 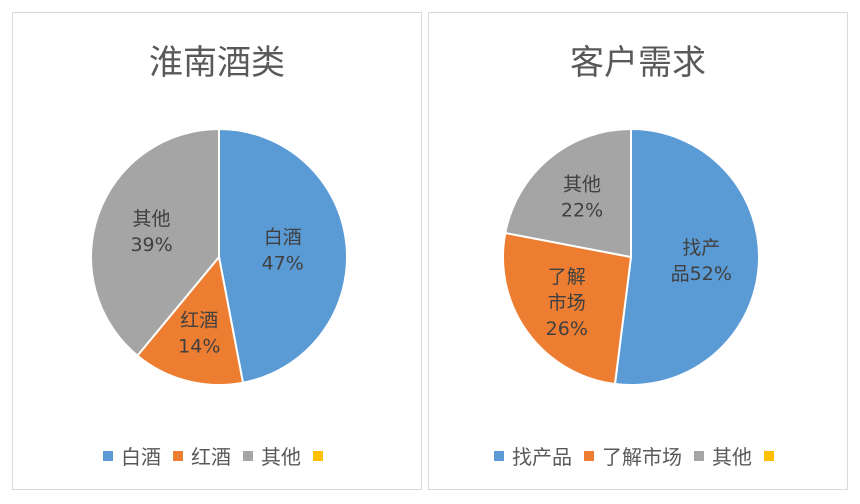 What do you see at coordinates (141, 457) in the screenshot?
I see `legend-label: 白酒` at bounding box center [141, 457].